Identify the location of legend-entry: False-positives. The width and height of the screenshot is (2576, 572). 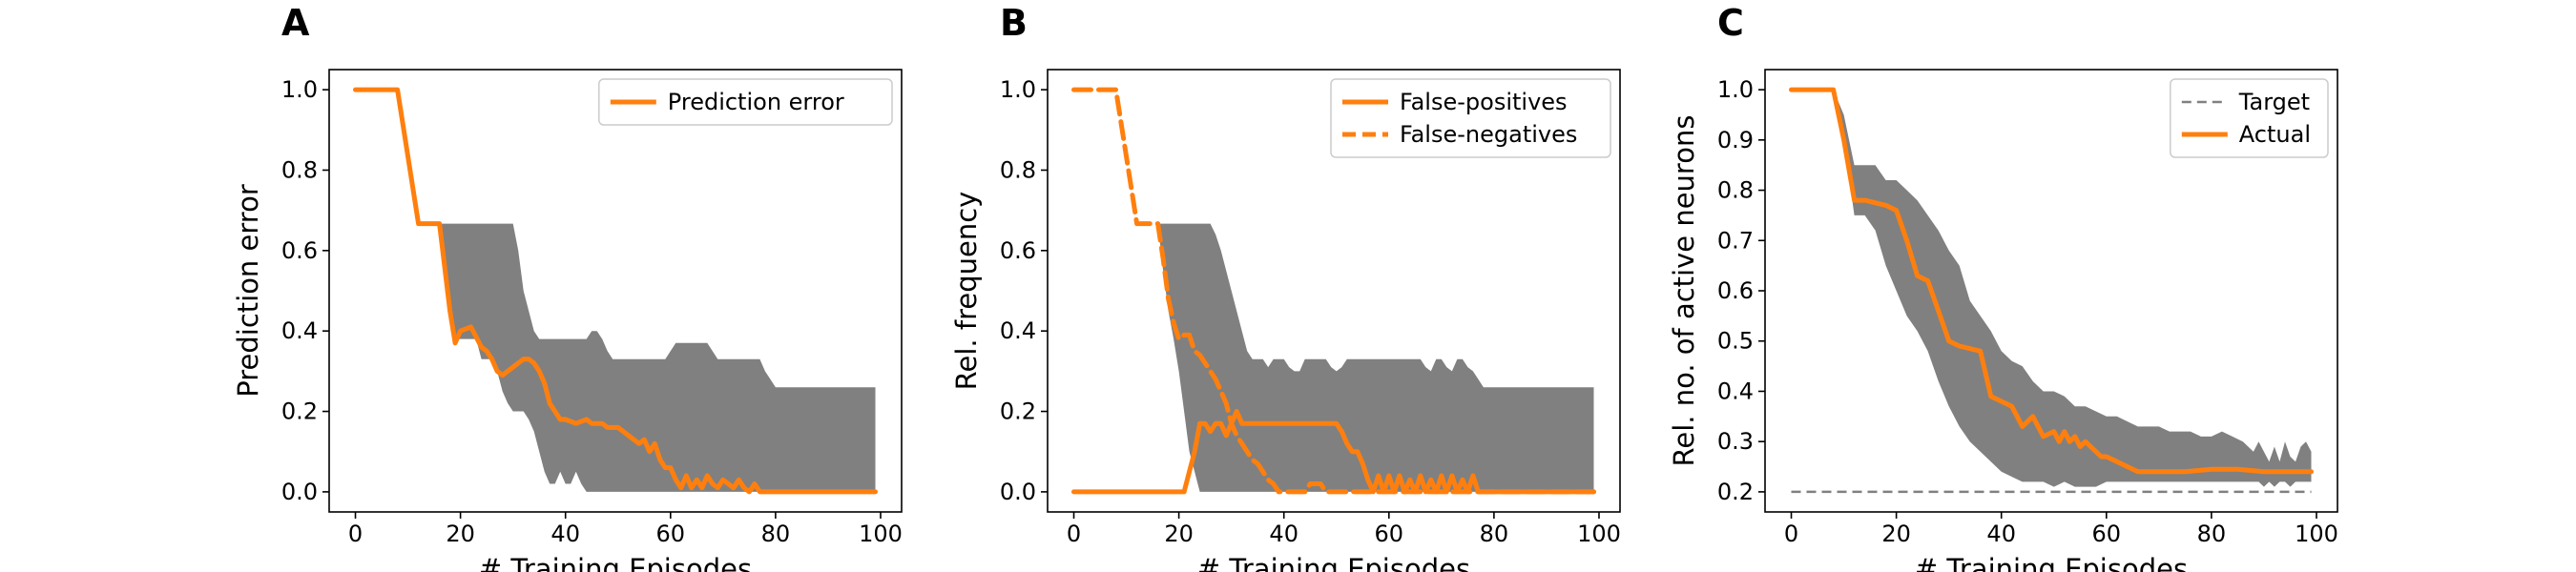
(1484, 102).